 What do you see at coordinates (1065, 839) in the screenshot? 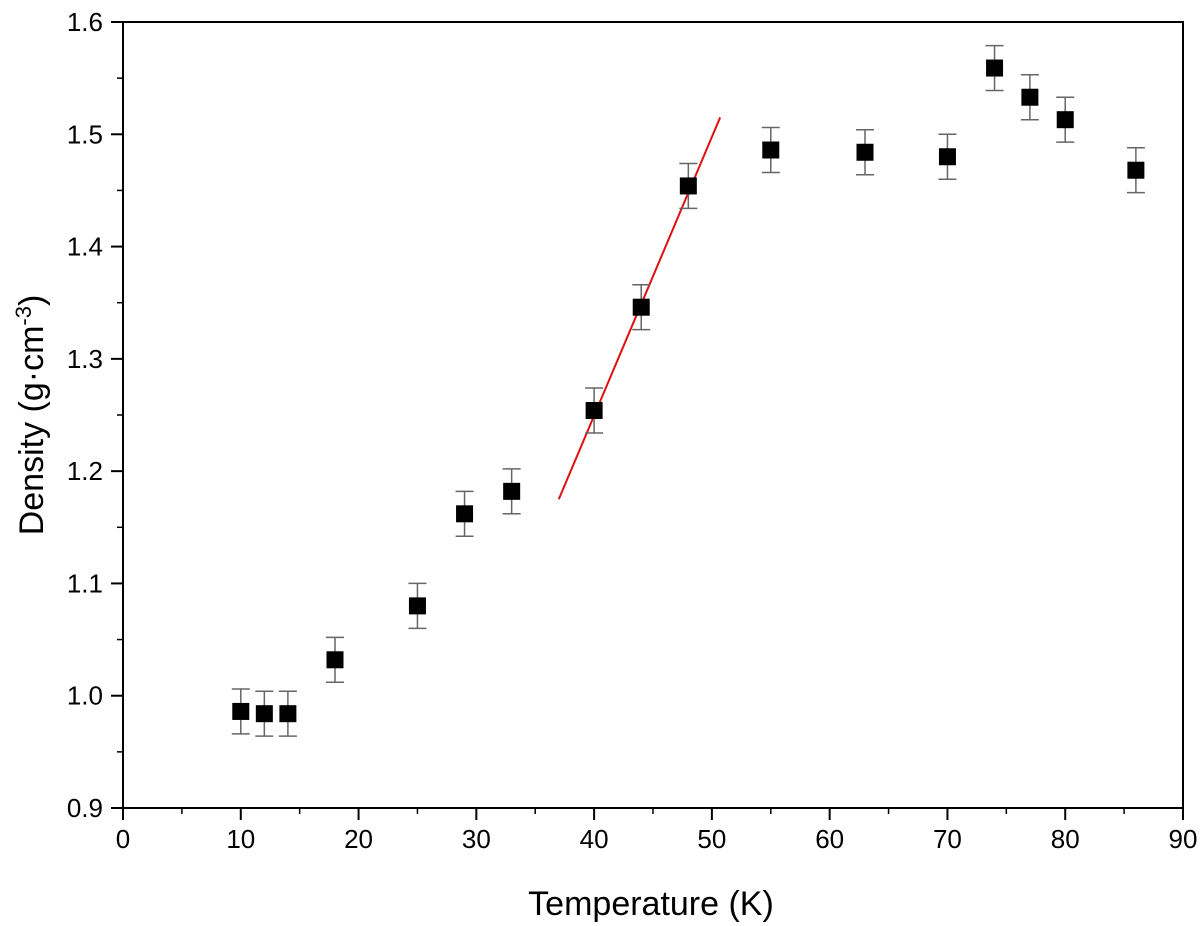
I see `x-tick-label: 80` at bounding box center [1065, 839].